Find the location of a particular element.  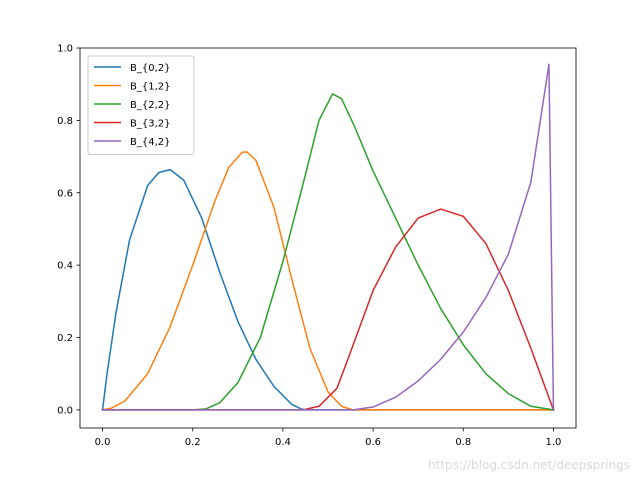

legend-box is located at coordinates (141, 105).